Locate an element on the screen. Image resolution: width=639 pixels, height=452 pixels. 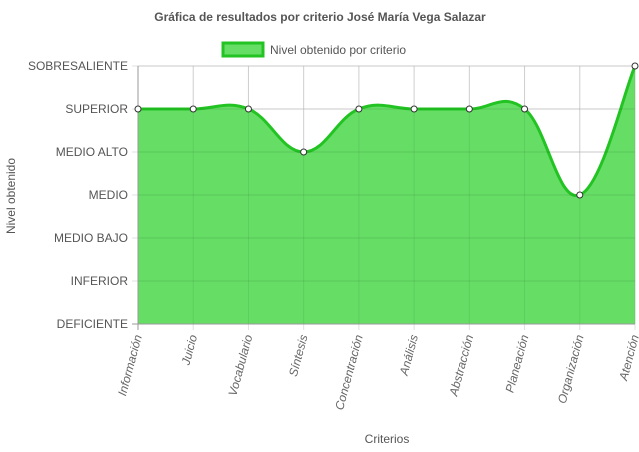
x-tick-label: Síntesis is located at coordinates (298, 355).